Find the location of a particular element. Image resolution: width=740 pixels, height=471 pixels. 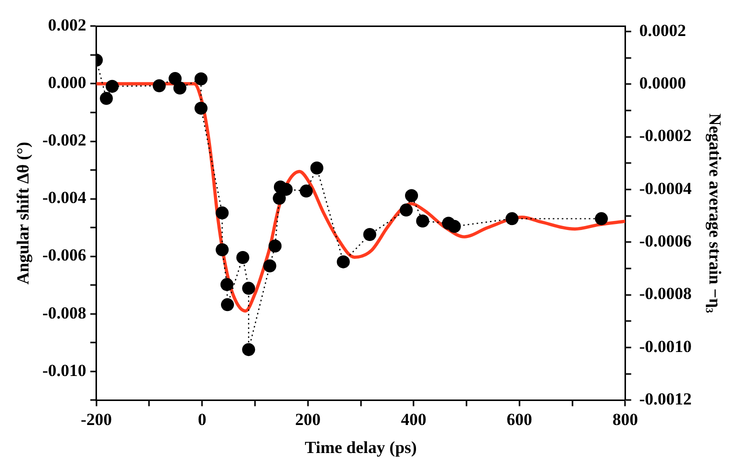

x-tick-label: 200 is located at coordinates (308, 419).